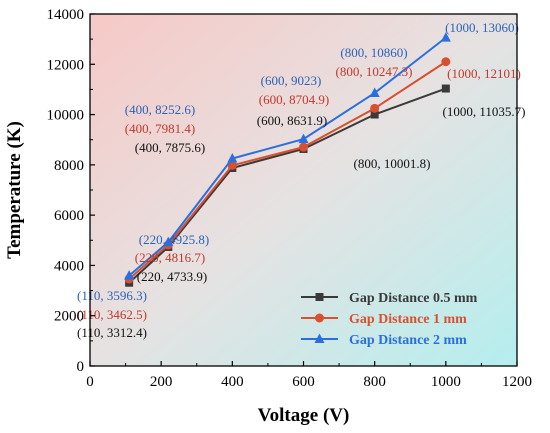 The height and width of the screenshot is (433, 550). I want to click on x-tick-label: 0, so click(90, 382).